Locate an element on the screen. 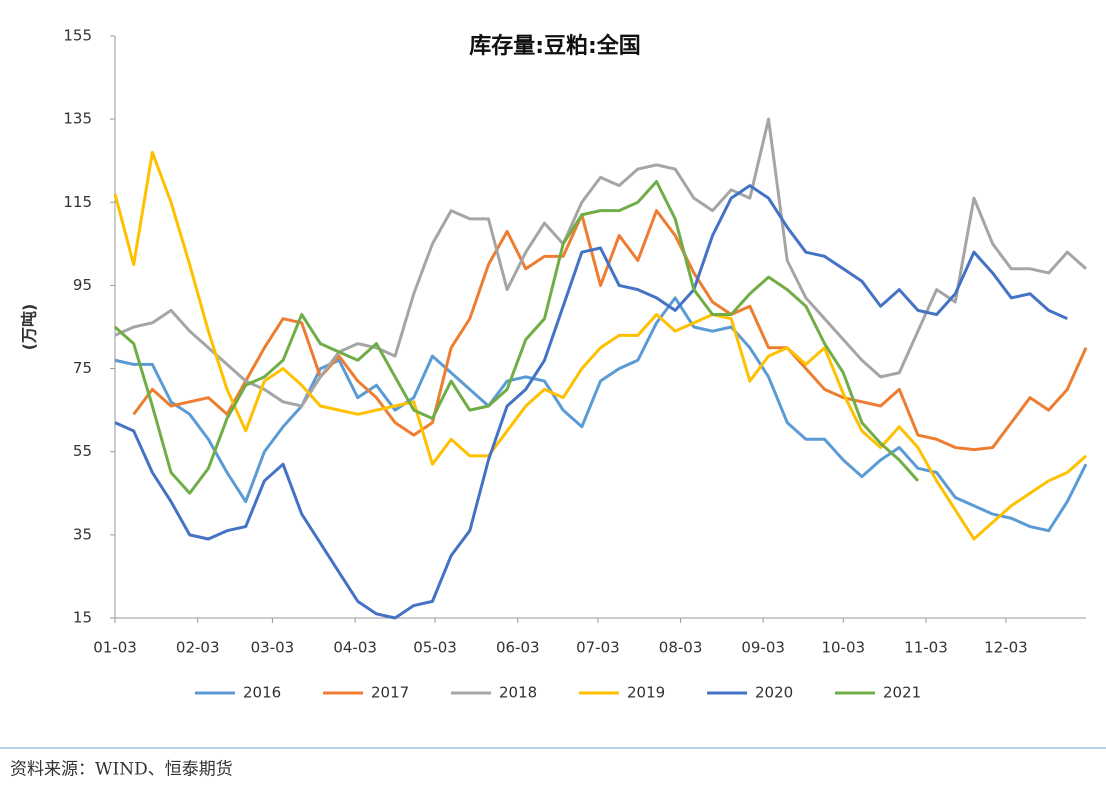  x-tick-label: 09-03 is located at coordinates (763, 648).